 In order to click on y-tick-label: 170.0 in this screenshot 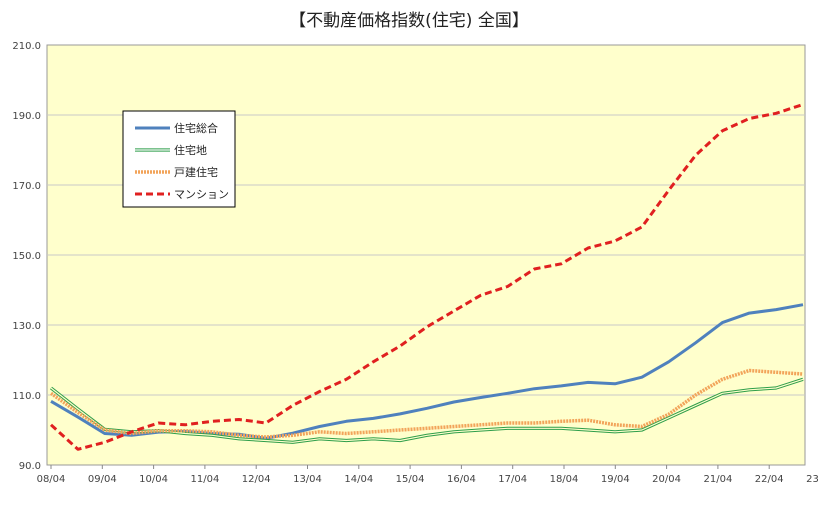, I will do `click(26, 186)`.